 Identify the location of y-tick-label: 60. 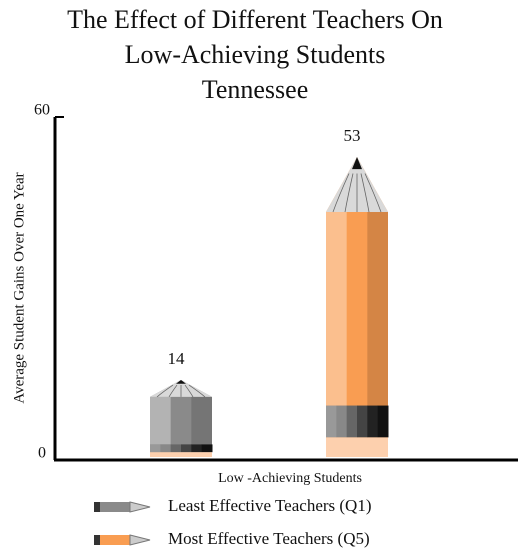
(42, 110).